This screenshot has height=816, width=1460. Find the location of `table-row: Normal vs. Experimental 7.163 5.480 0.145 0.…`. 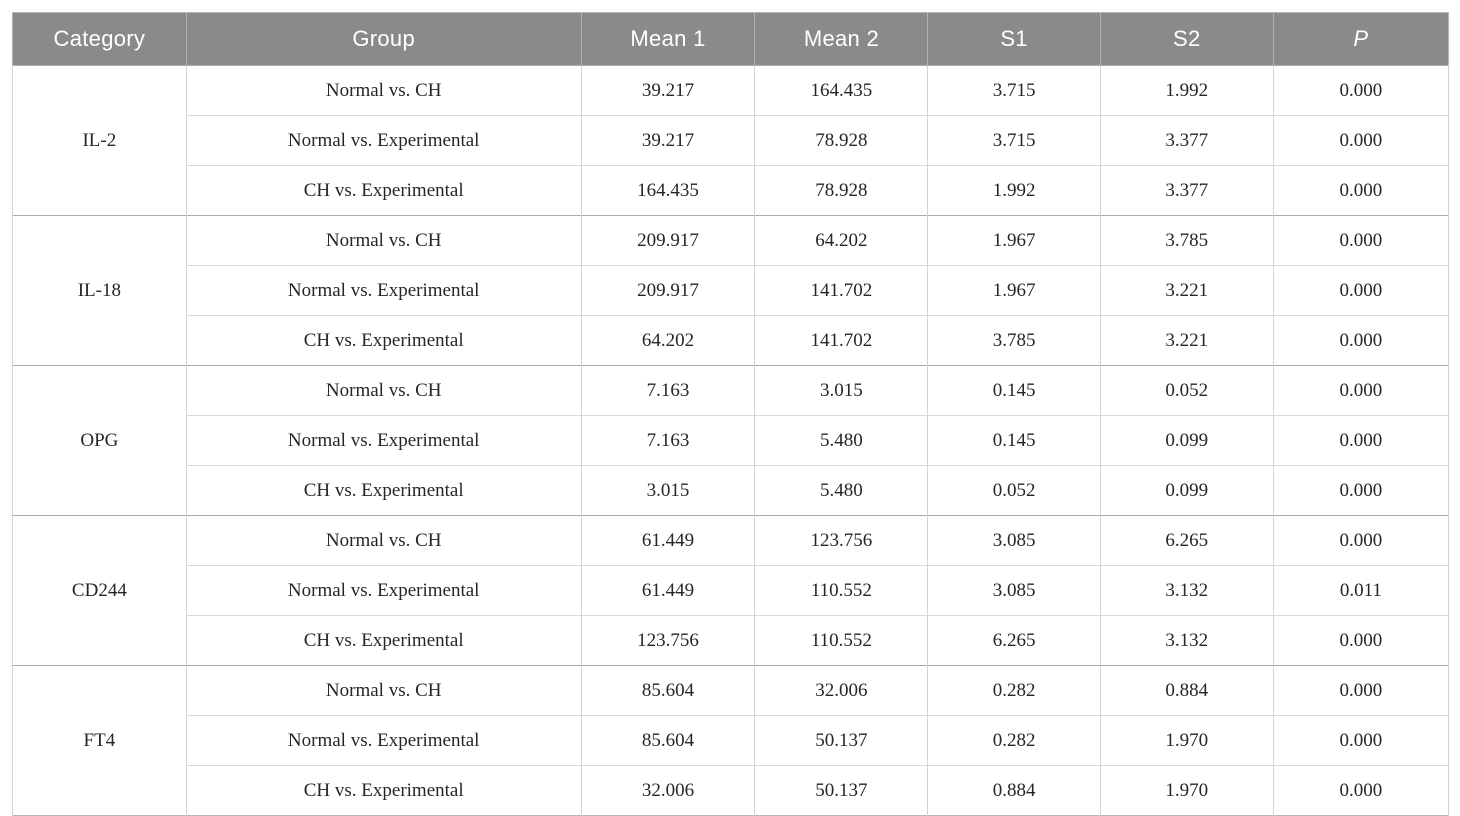

table-row: Normal vs. Experimental 7.163 5.480 0.145 0.… is located at coordinates (731, 440).